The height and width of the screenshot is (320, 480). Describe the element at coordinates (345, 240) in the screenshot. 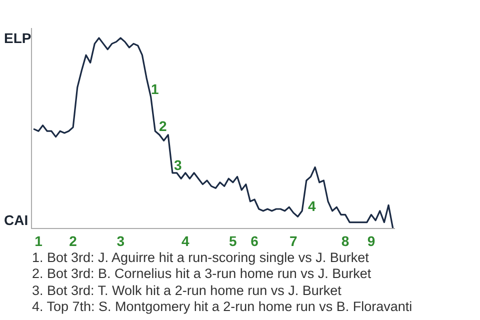

I see `x-tick-label: 8` at that location.